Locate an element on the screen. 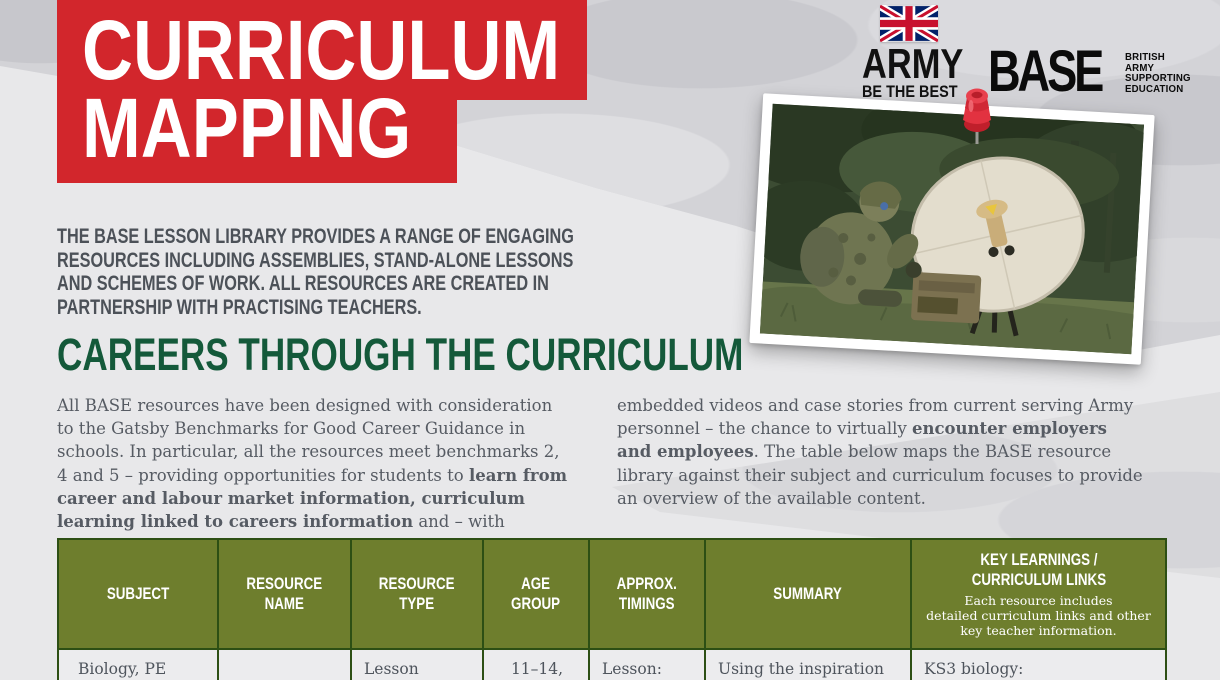  soldier-satellite-photo is located at coordinates (952, 229).